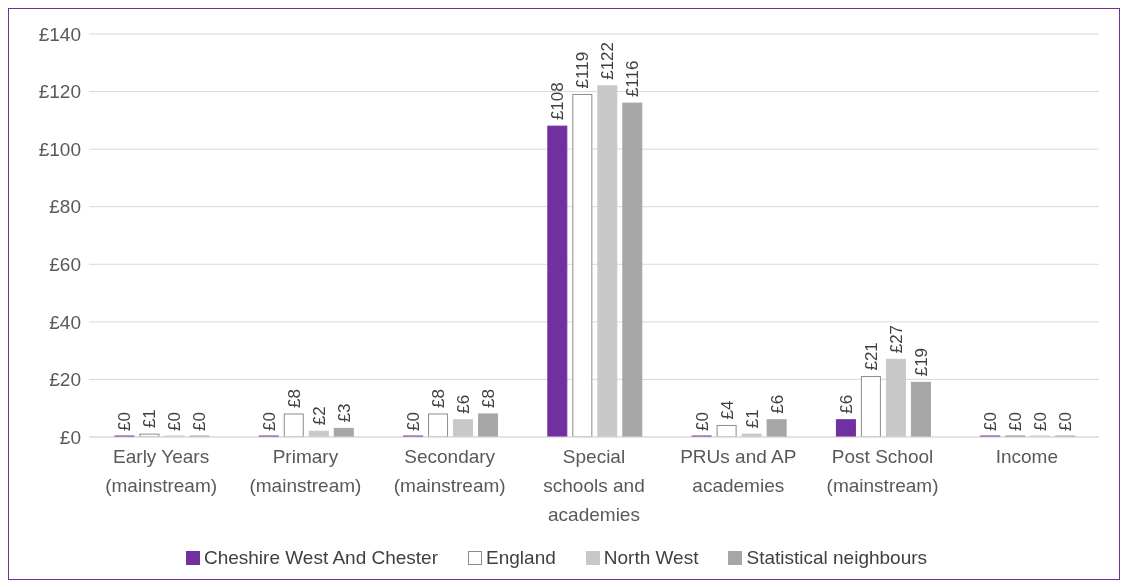 The height and width of the screenshot is (588, 1128). Describe the element at coordinates (651, 558) in the screenshot. I see `legend-label: North West` at that location.